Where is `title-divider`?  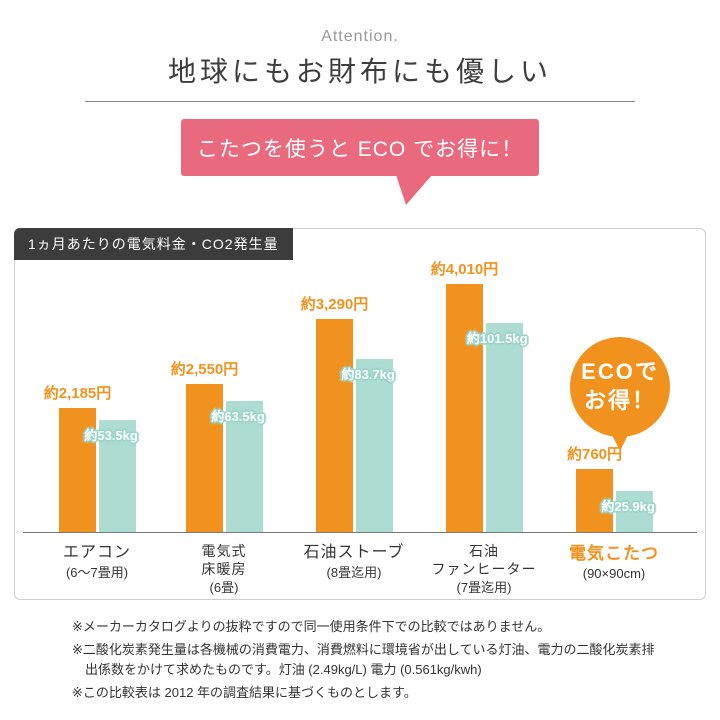
title-divider is located at coordinates (360, 101).